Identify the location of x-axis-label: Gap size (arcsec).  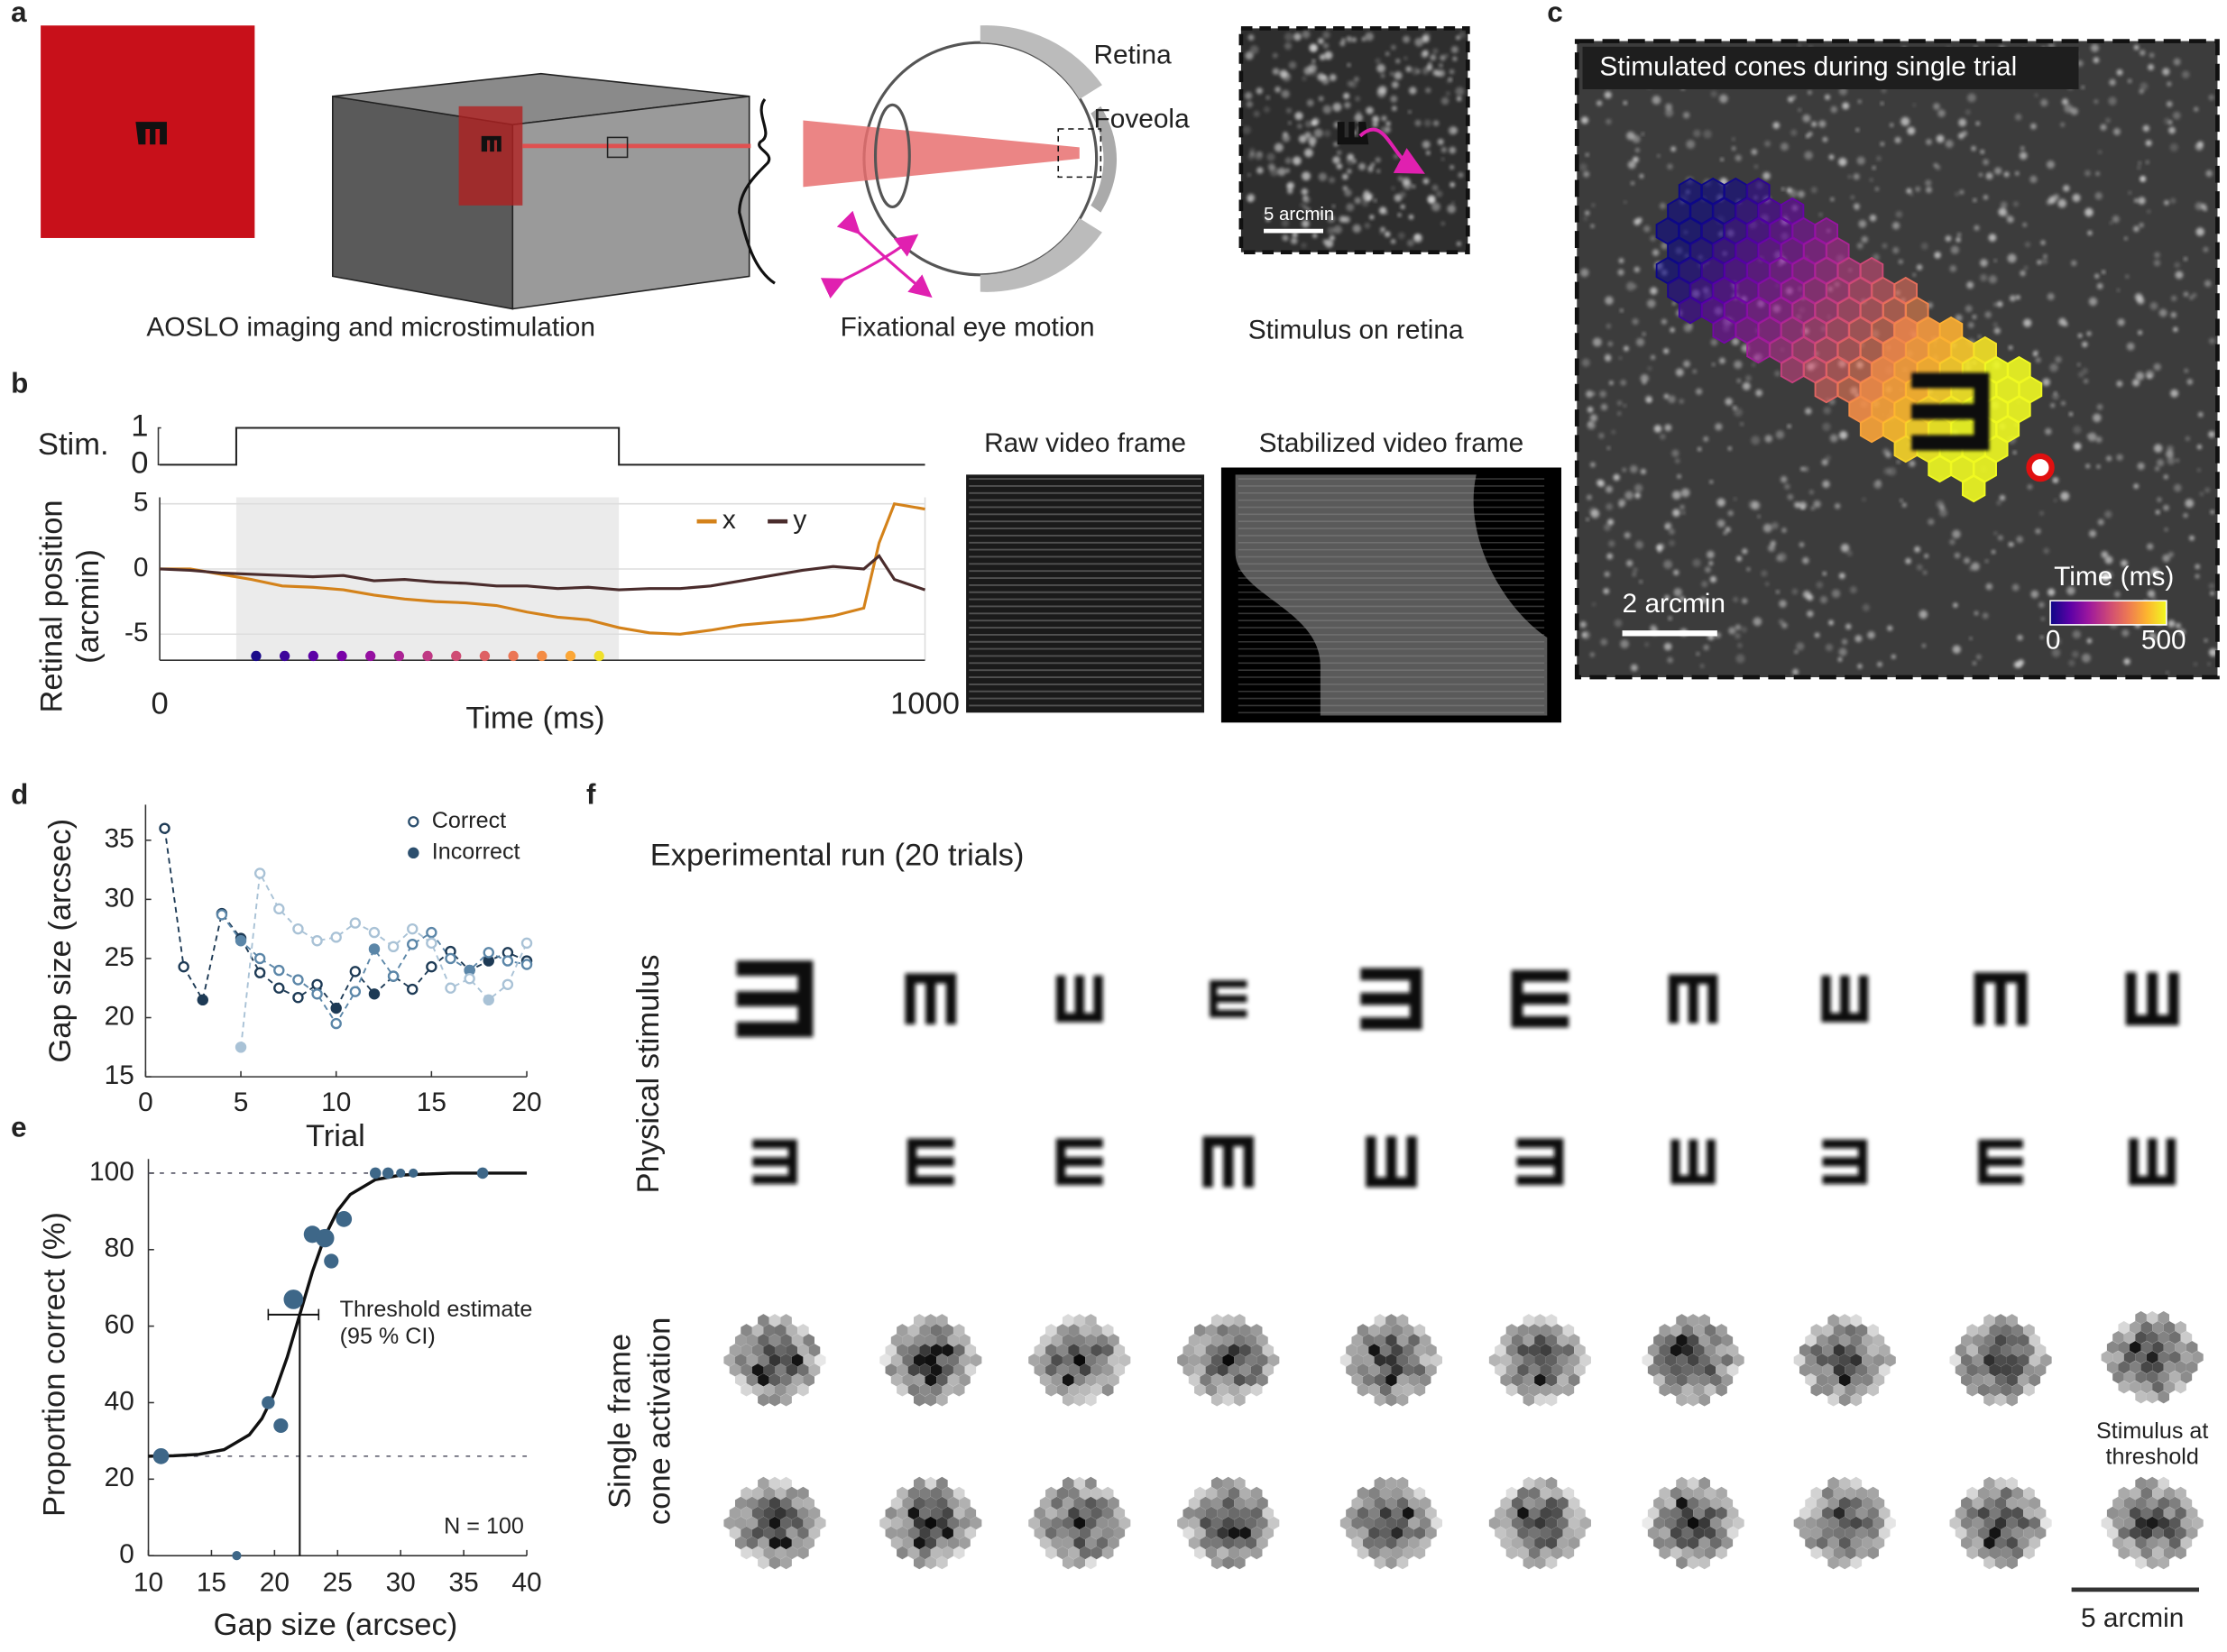
(336, 1625).